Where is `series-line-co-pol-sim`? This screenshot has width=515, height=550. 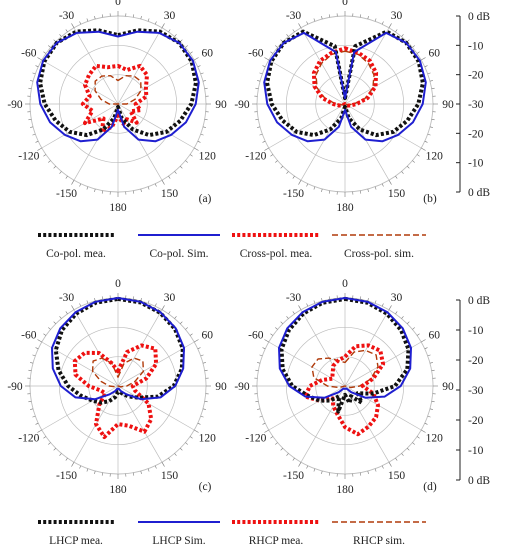 series-line-co-pol-sim is located at coordinates (345, 87).